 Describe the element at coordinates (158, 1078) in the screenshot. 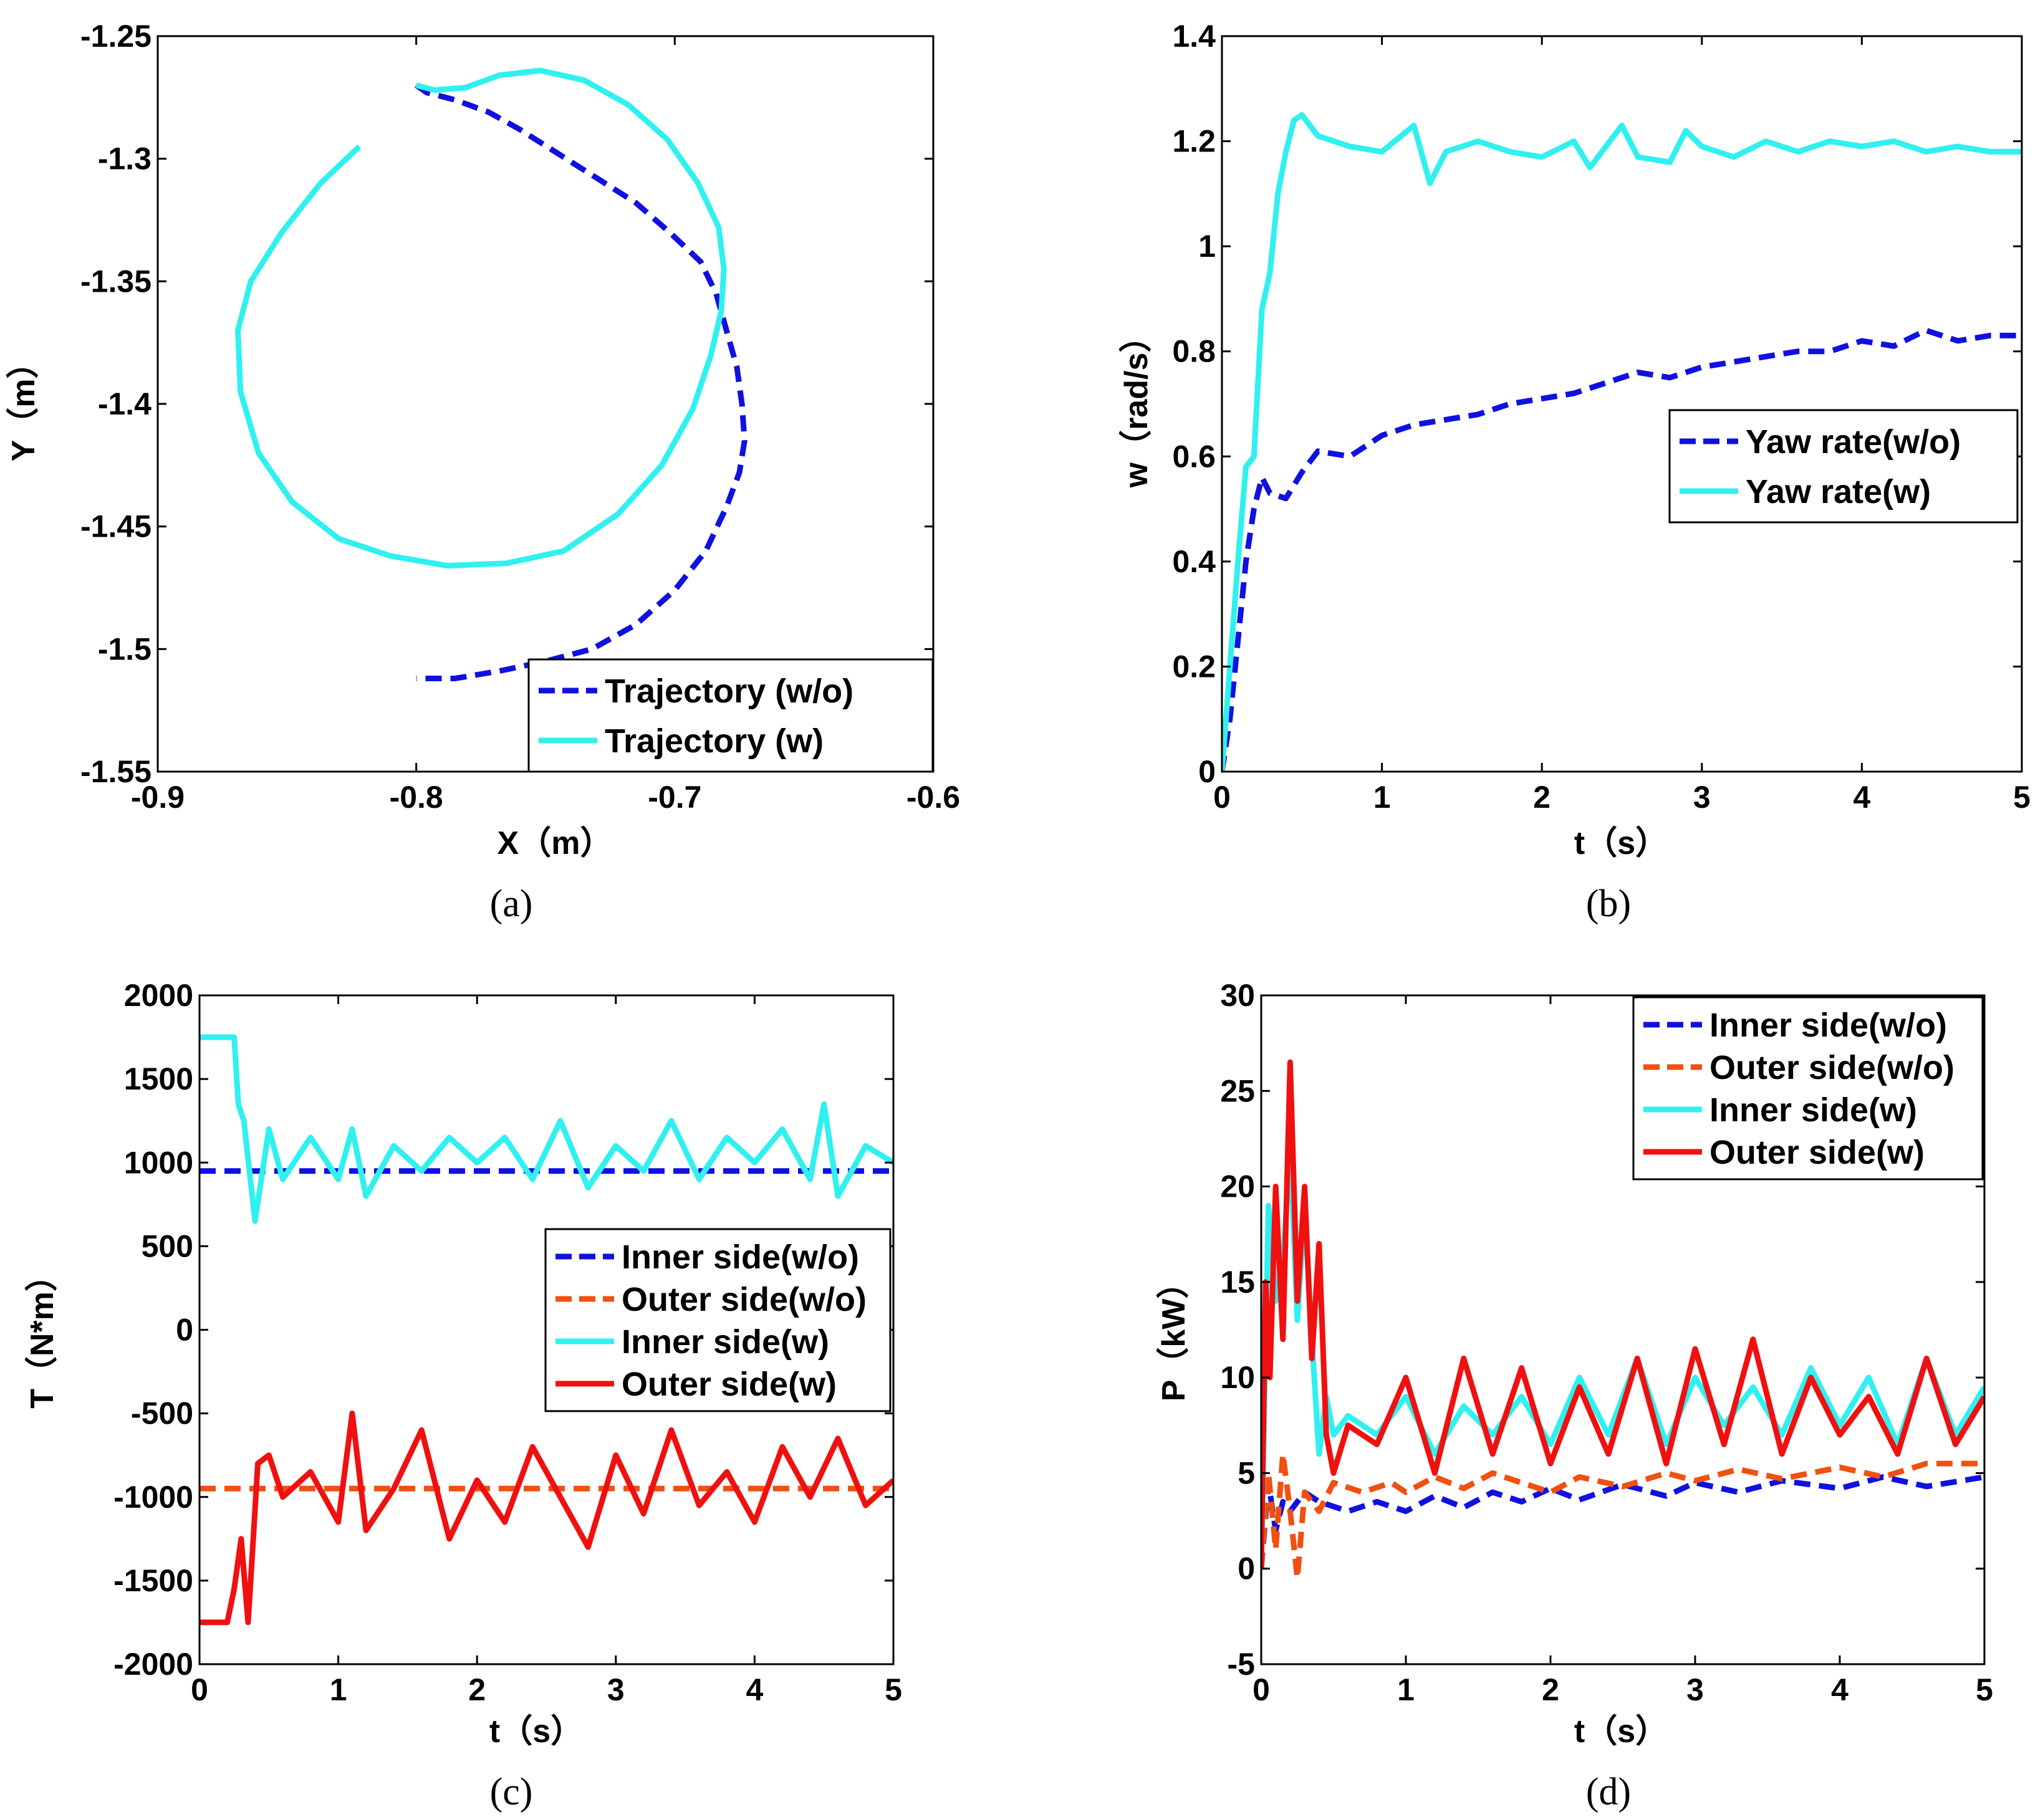

I see `y-tick-label: 1500` at that location.